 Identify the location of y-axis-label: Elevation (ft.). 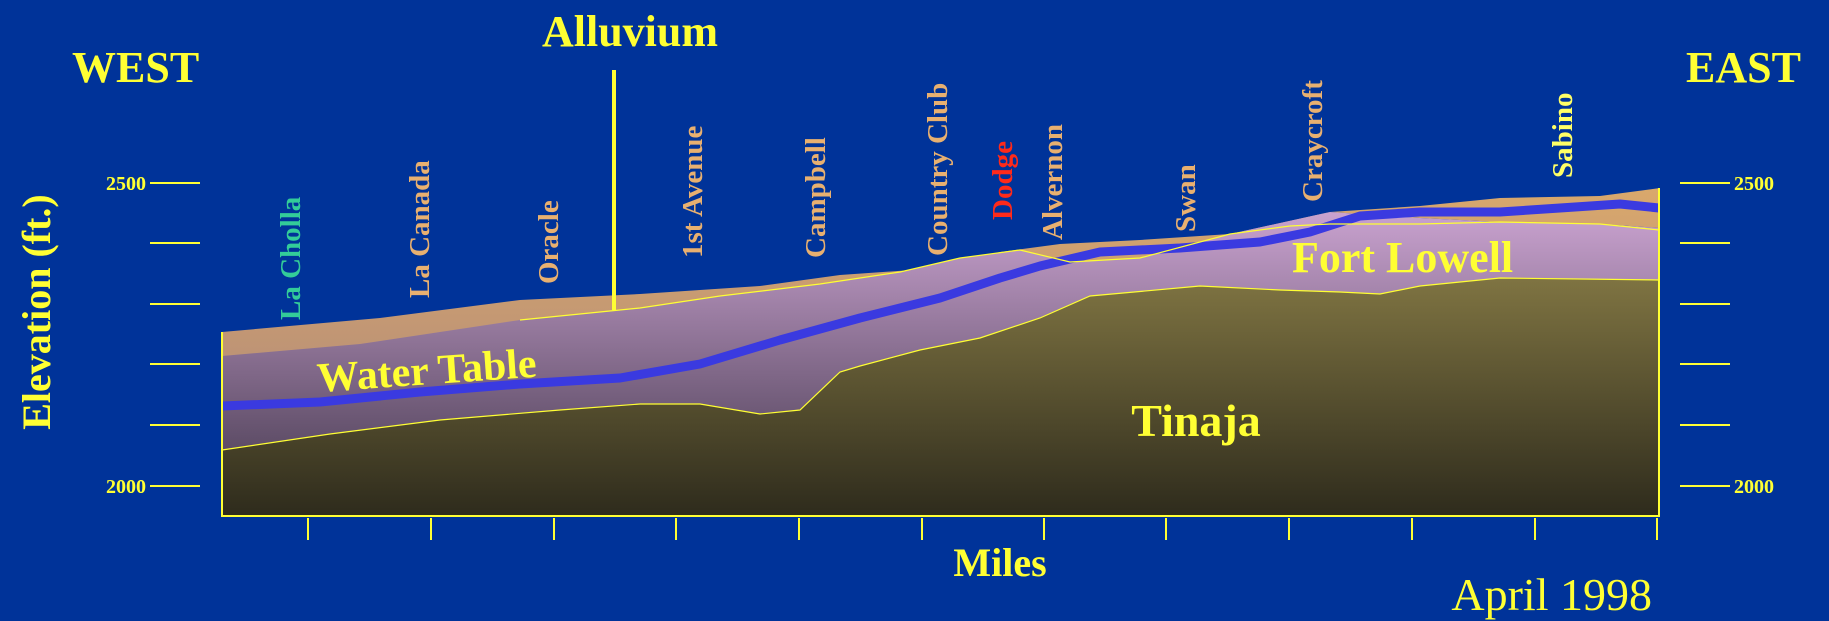
(36, 312).